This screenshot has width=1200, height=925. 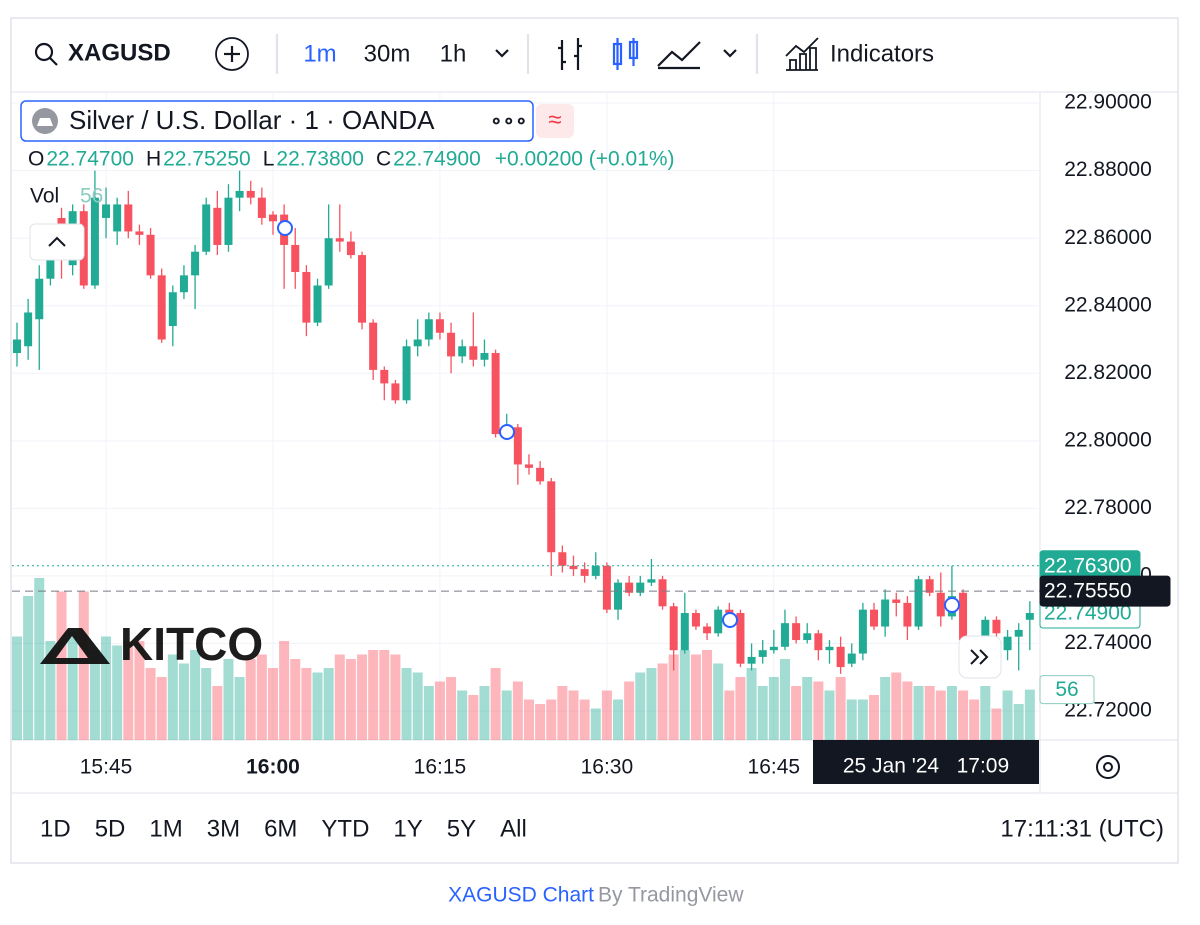 What do you see at coordinates (165, 828) in the screenshot?
I see `range-button: 1M` at bounding box center [165, 828].